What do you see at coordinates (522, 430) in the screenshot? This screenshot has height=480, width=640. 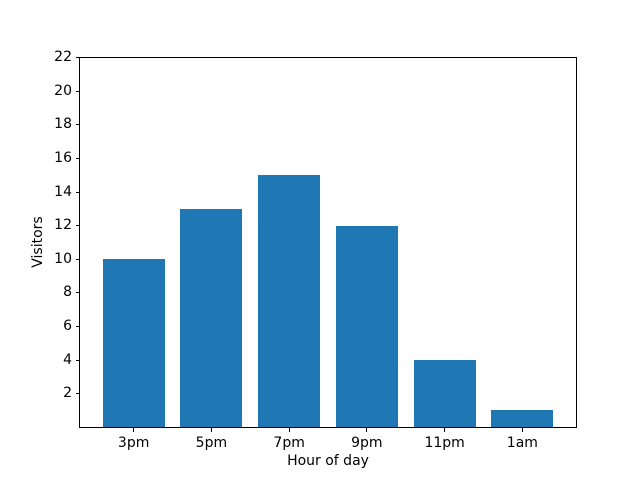 I see `x-tick-mark-1am` at bounding box center [522, 430].